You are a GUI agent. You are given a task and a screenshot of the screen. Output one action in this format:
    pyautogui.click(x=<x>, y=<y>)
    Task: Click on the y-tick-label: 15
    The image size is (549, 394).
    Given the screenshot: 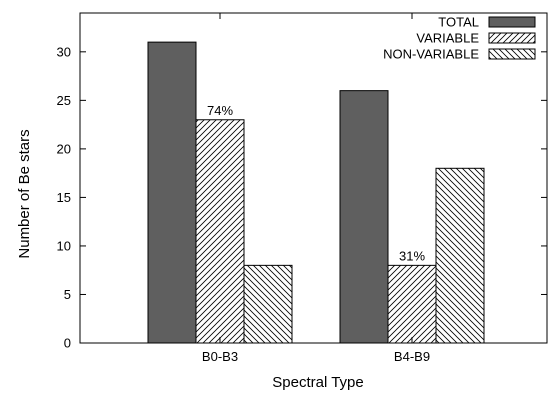 What is the action you would take?
    pyautogui.click(x=64, y=197)
    